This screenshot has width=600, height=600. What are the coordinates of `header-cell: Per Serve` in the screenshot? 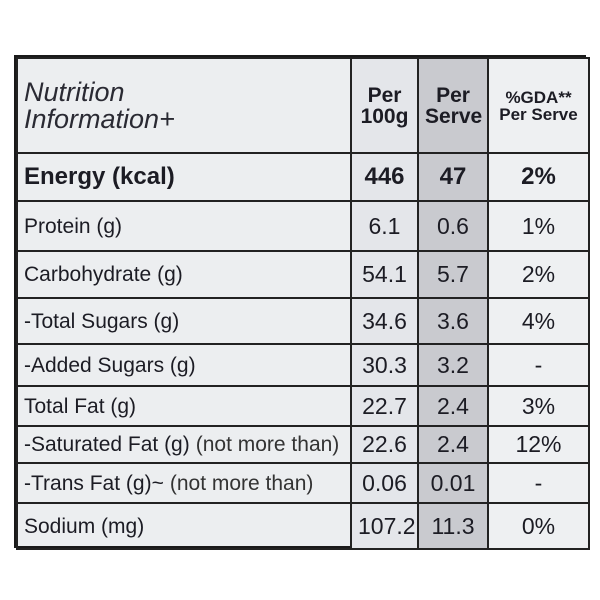 It's located at (453, 105).